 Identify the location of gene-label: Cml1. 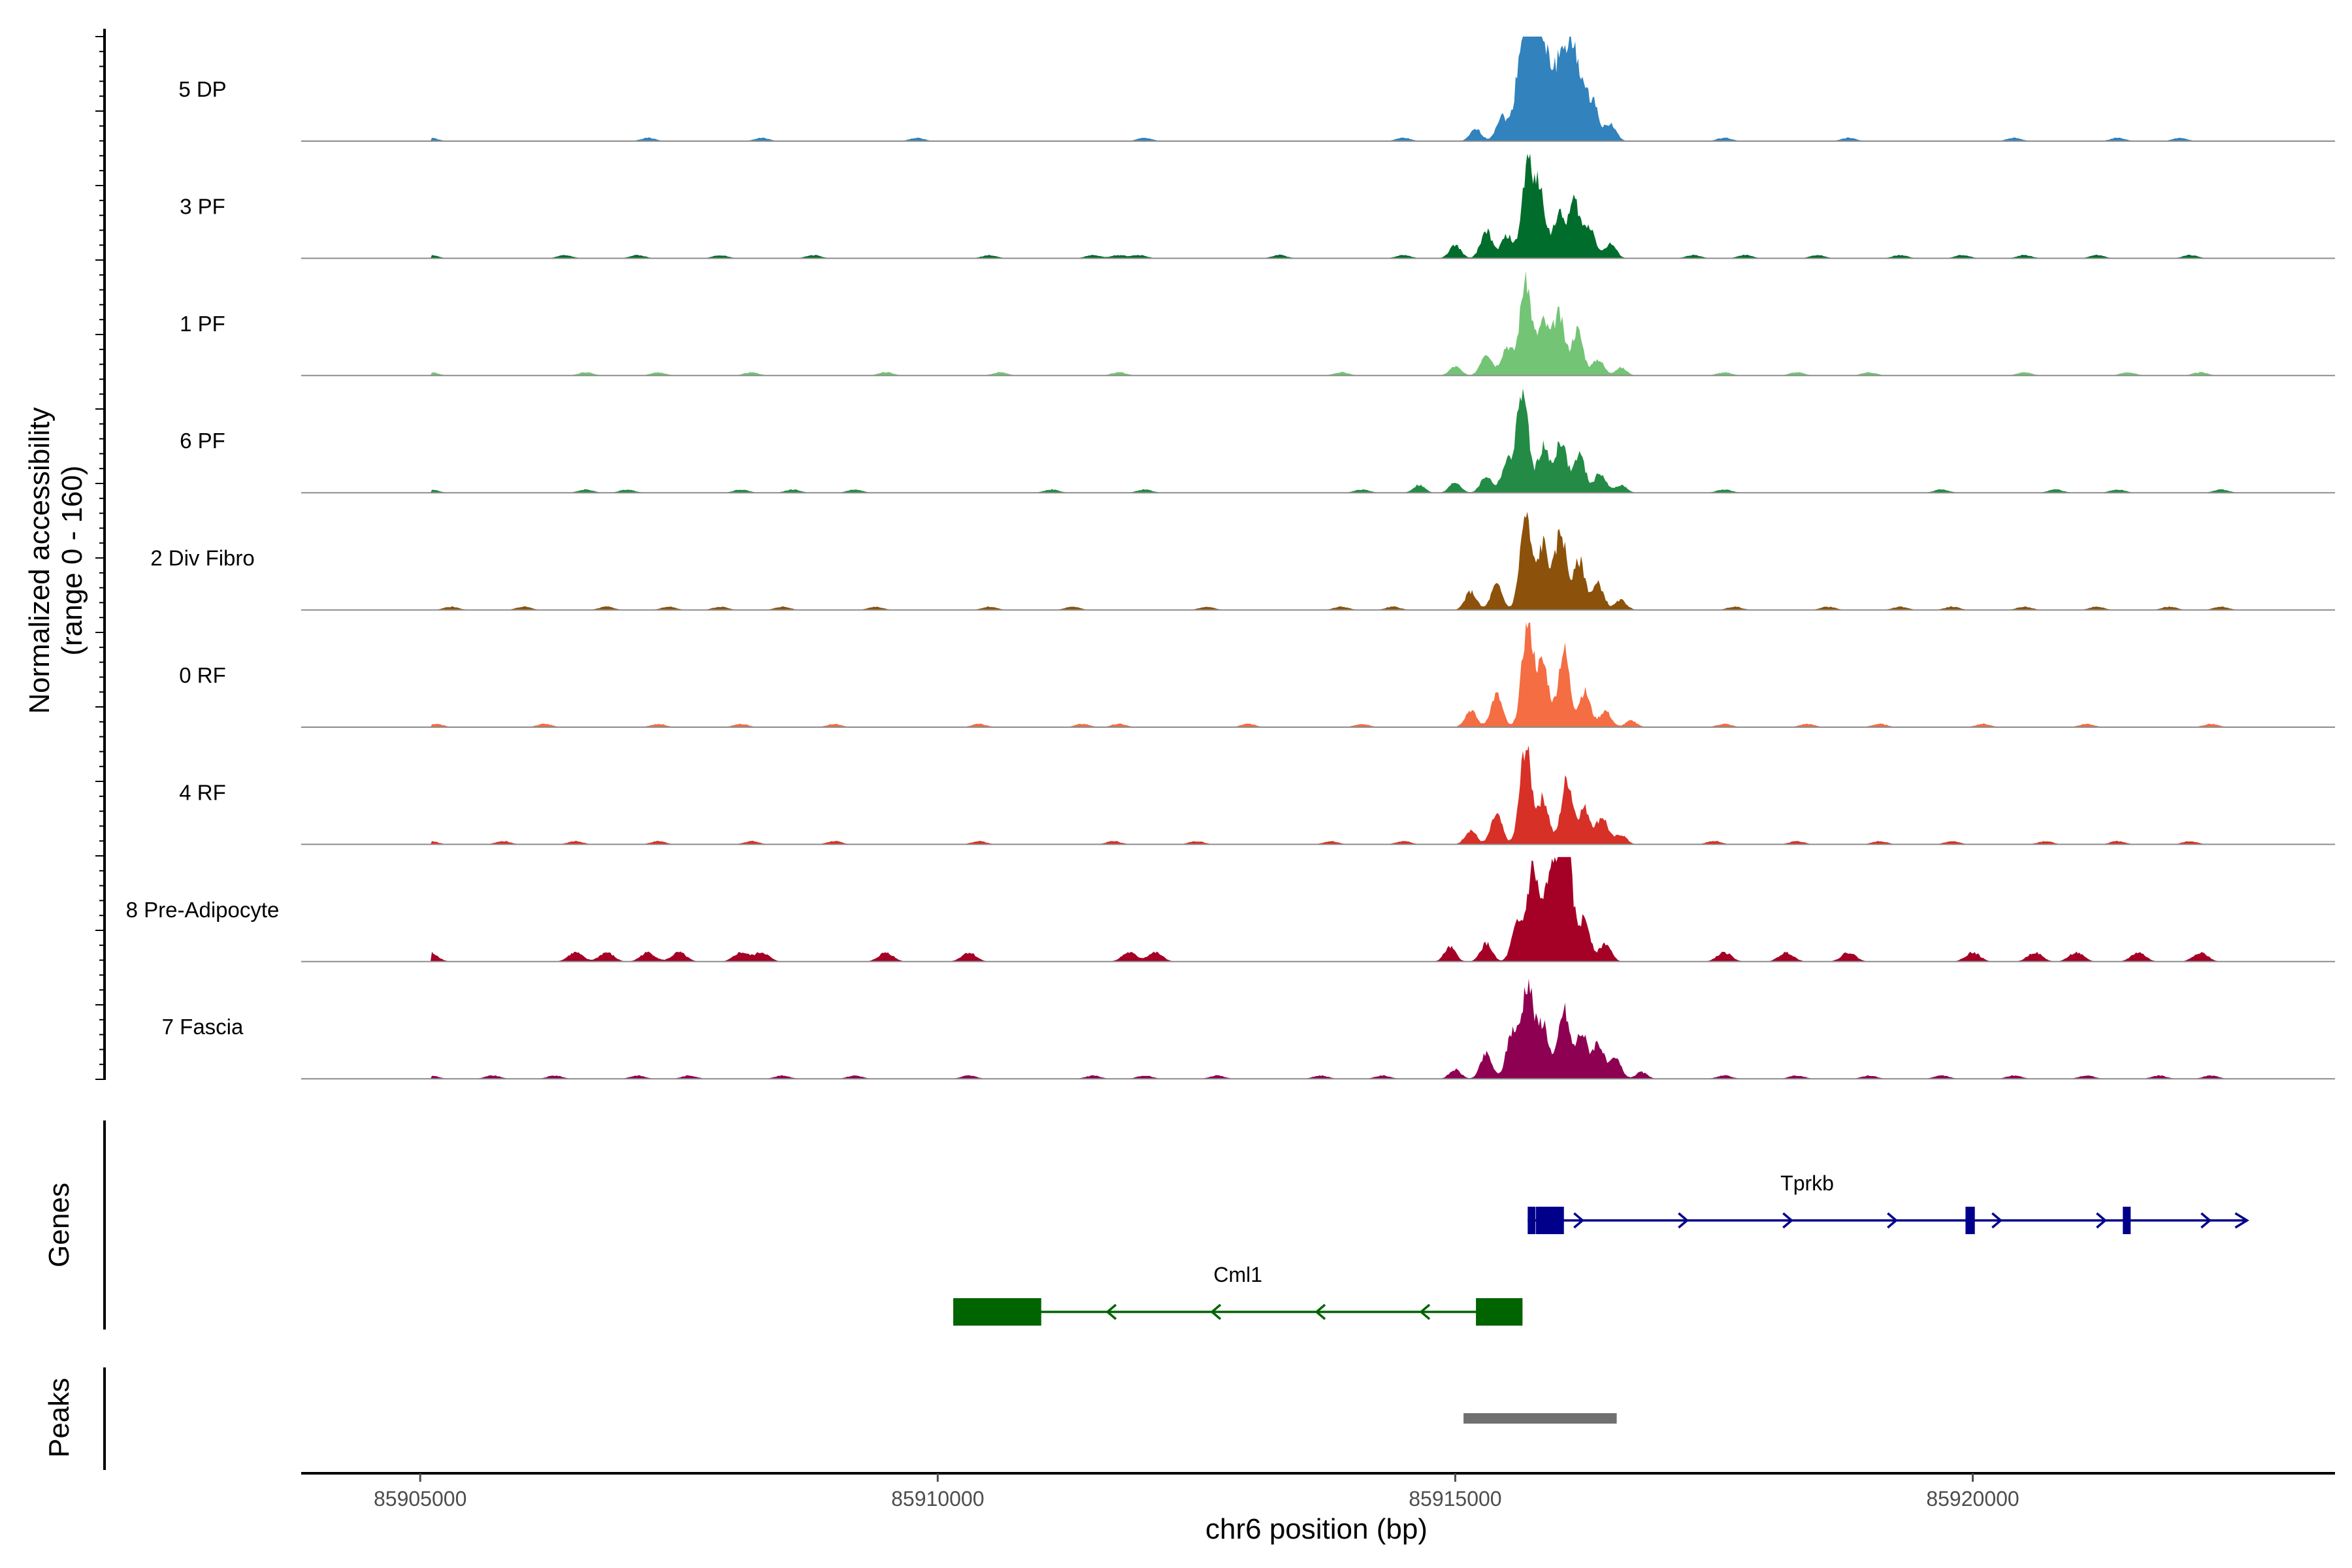
(1237, 1274).